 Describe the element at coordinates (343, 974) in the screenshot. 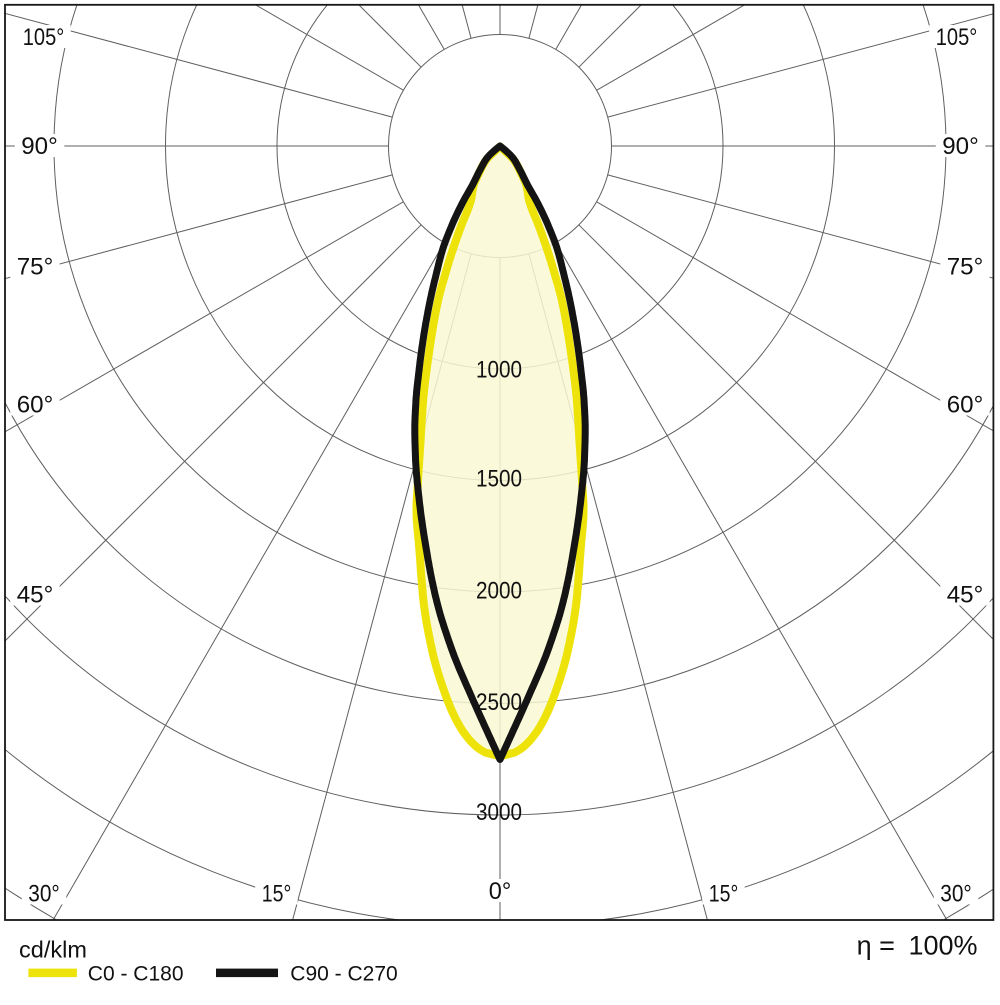

I see `svg-text: C90 - C270` at that location.